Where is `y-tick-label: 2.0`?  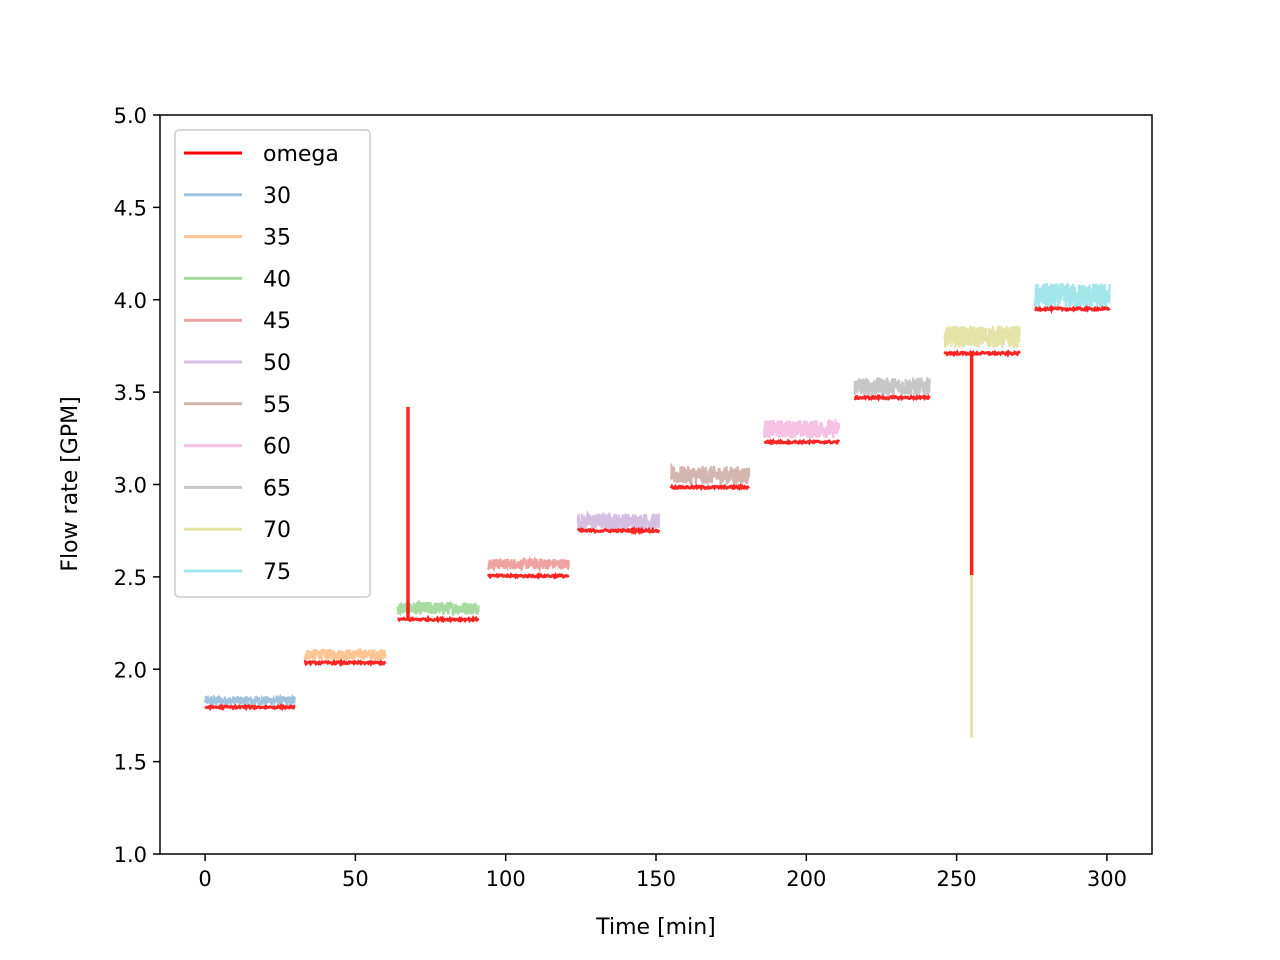
y-tick-label: 2.0 is located at coordinates (130, 670).